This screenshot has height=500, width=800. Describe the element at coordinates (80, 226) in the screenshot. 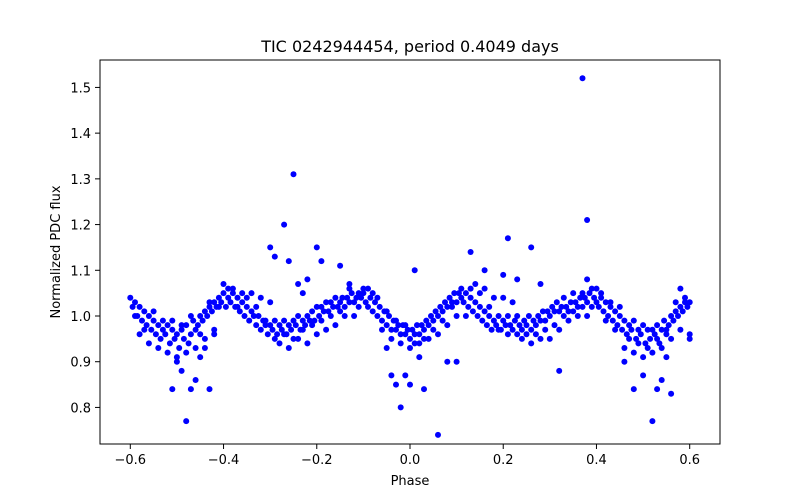

I see `y-tick-label: 1.2` at that location.